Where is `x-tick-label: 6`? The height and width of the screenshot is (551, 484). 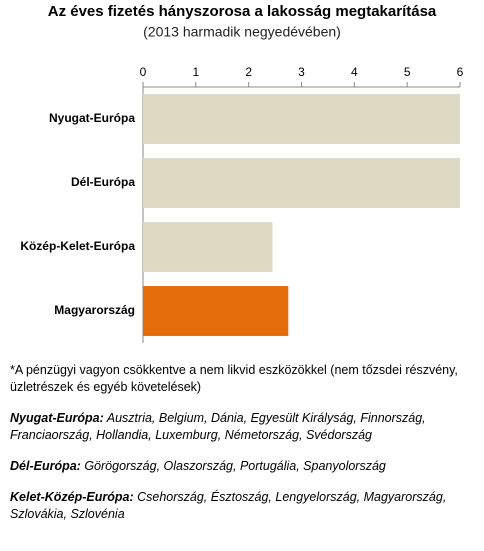
x-tick-label: 6 is located at coordinates (460, 72).